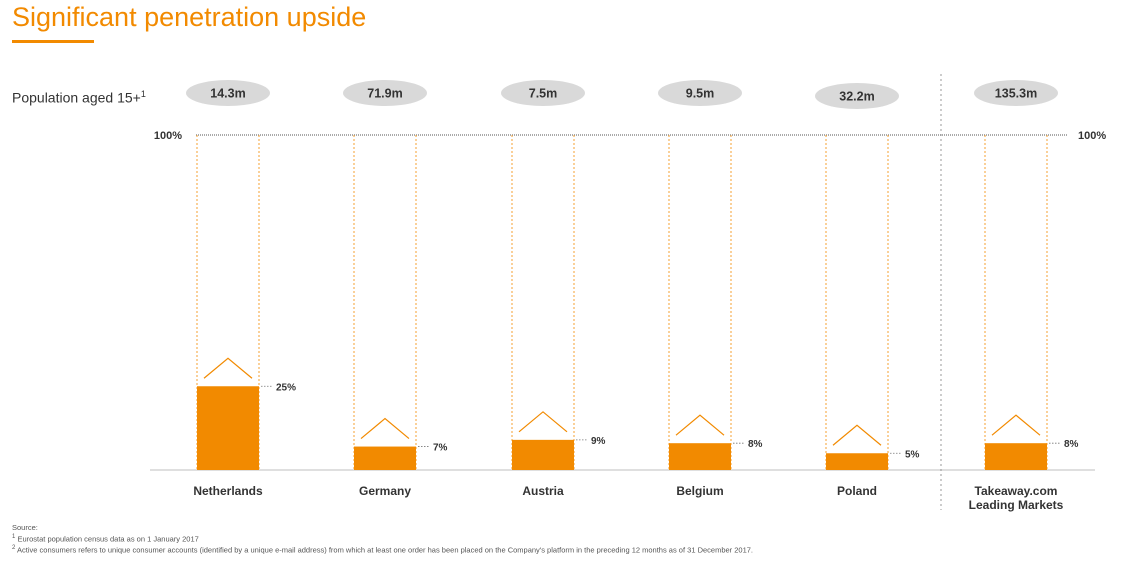 The image size is (1148, 563). What do you see at coordinates (189, 17) in the screenshot?
I see `page-title: Significant penetration upside` at bounding box center [189, 17].